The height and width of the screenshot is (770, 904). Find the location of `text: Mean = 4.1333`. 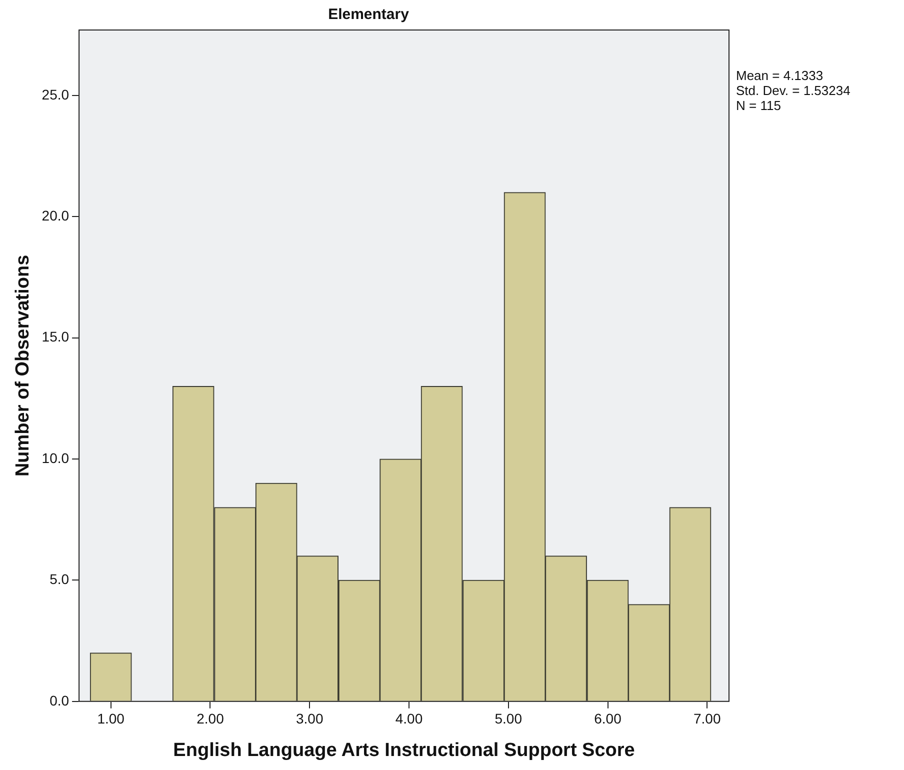

text: Mean = 4.1333 is located at coordinates (780, 75).